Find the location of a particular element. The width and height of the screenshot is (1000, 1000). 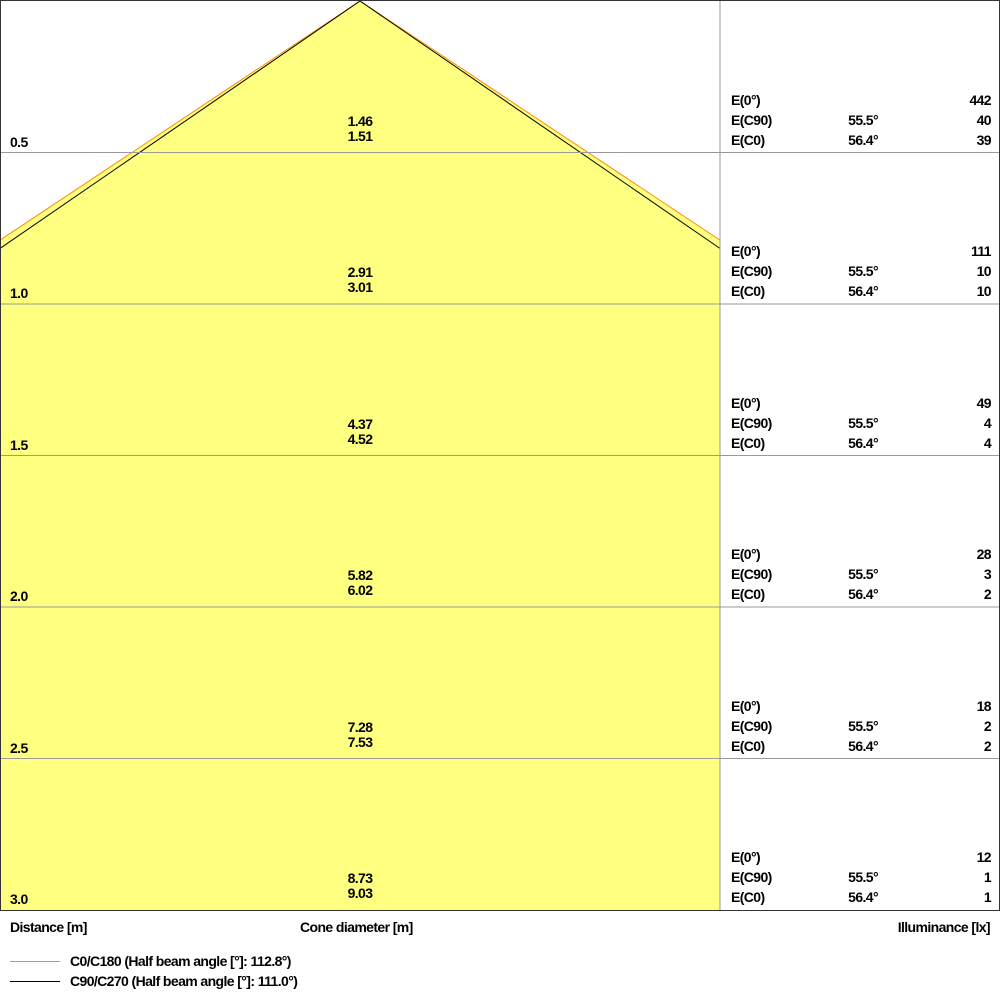

distance-label: 3.0 is located at coordinates (19, 899).